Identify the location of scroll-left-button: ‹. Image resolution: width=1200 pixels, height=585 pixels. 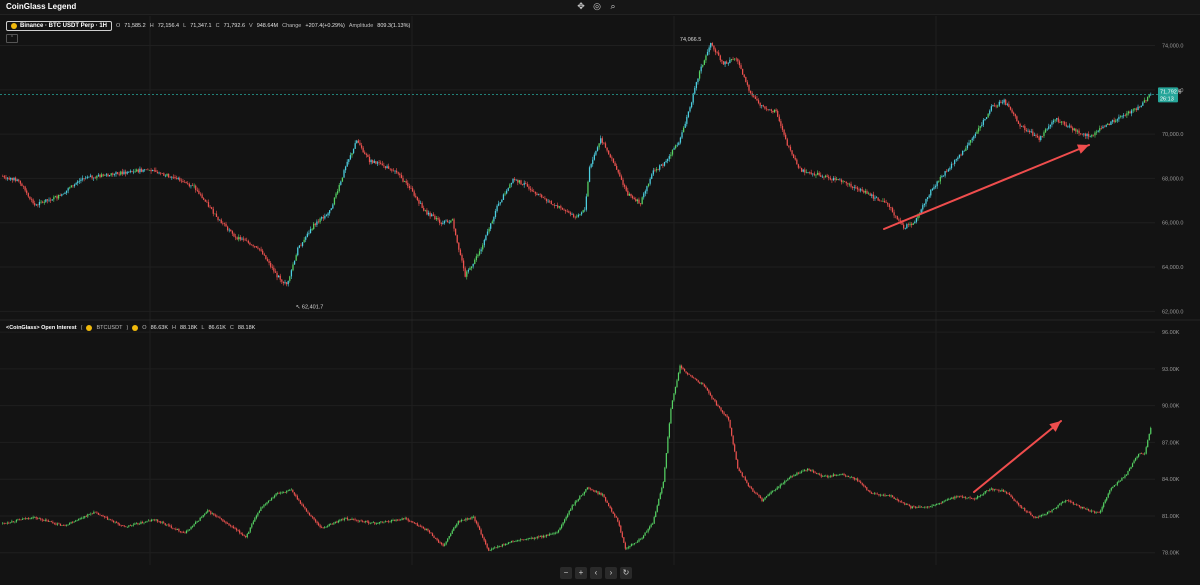
(596, 573).